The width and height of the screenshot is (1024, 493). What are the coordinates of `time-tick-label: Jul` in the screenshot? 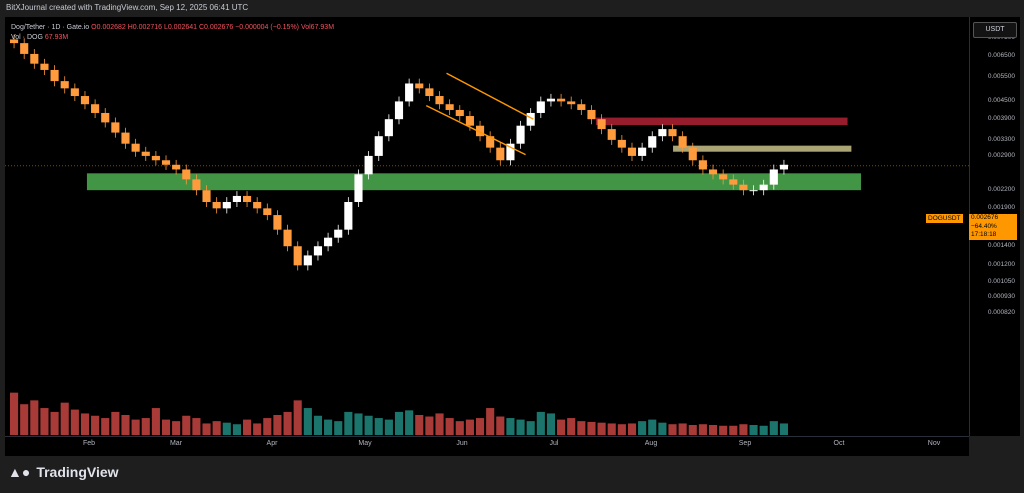 It's located at (554, 443).